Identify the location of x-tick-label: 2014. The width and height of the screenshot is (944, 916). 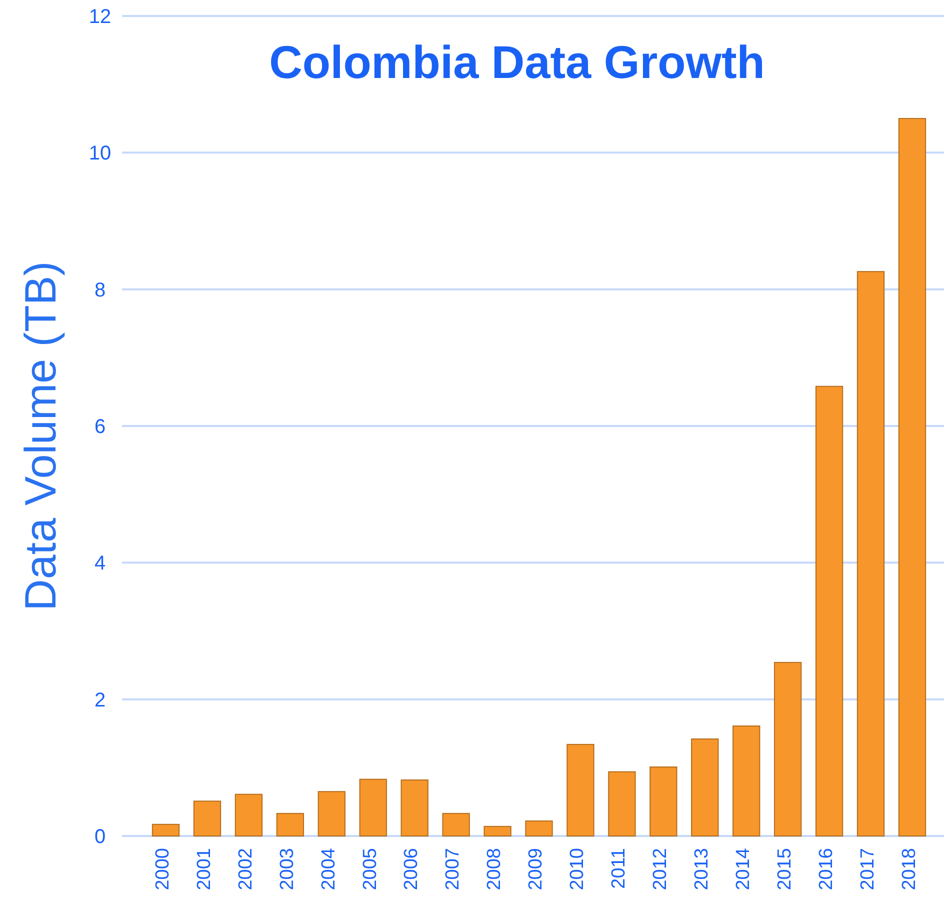
(743, 869).